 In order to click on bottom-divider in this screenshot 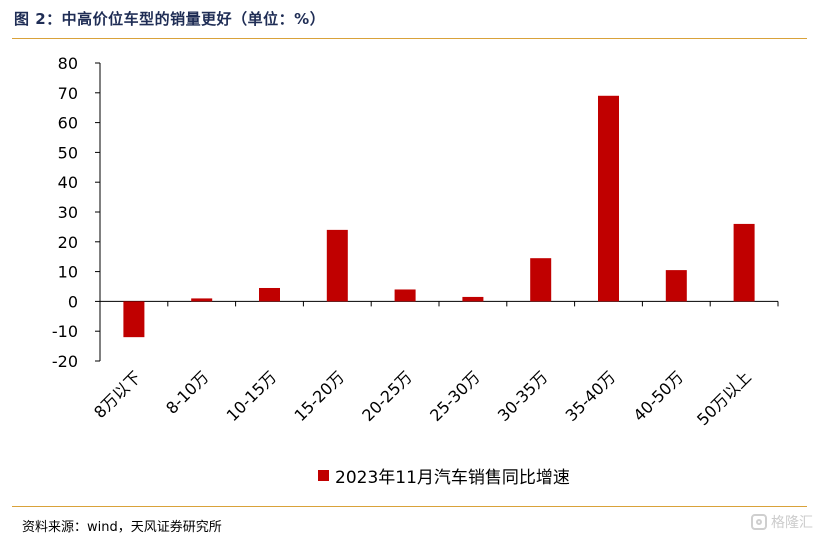, I will do `click(409, 506)`.